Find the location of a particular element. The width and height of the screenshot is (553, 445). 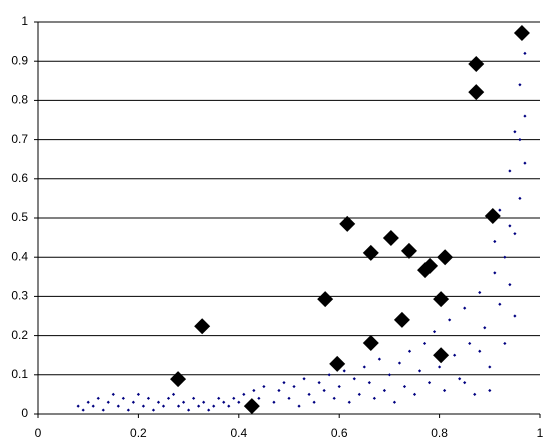

x-tick-label: 0.2 is located at coordinates (138, 433).